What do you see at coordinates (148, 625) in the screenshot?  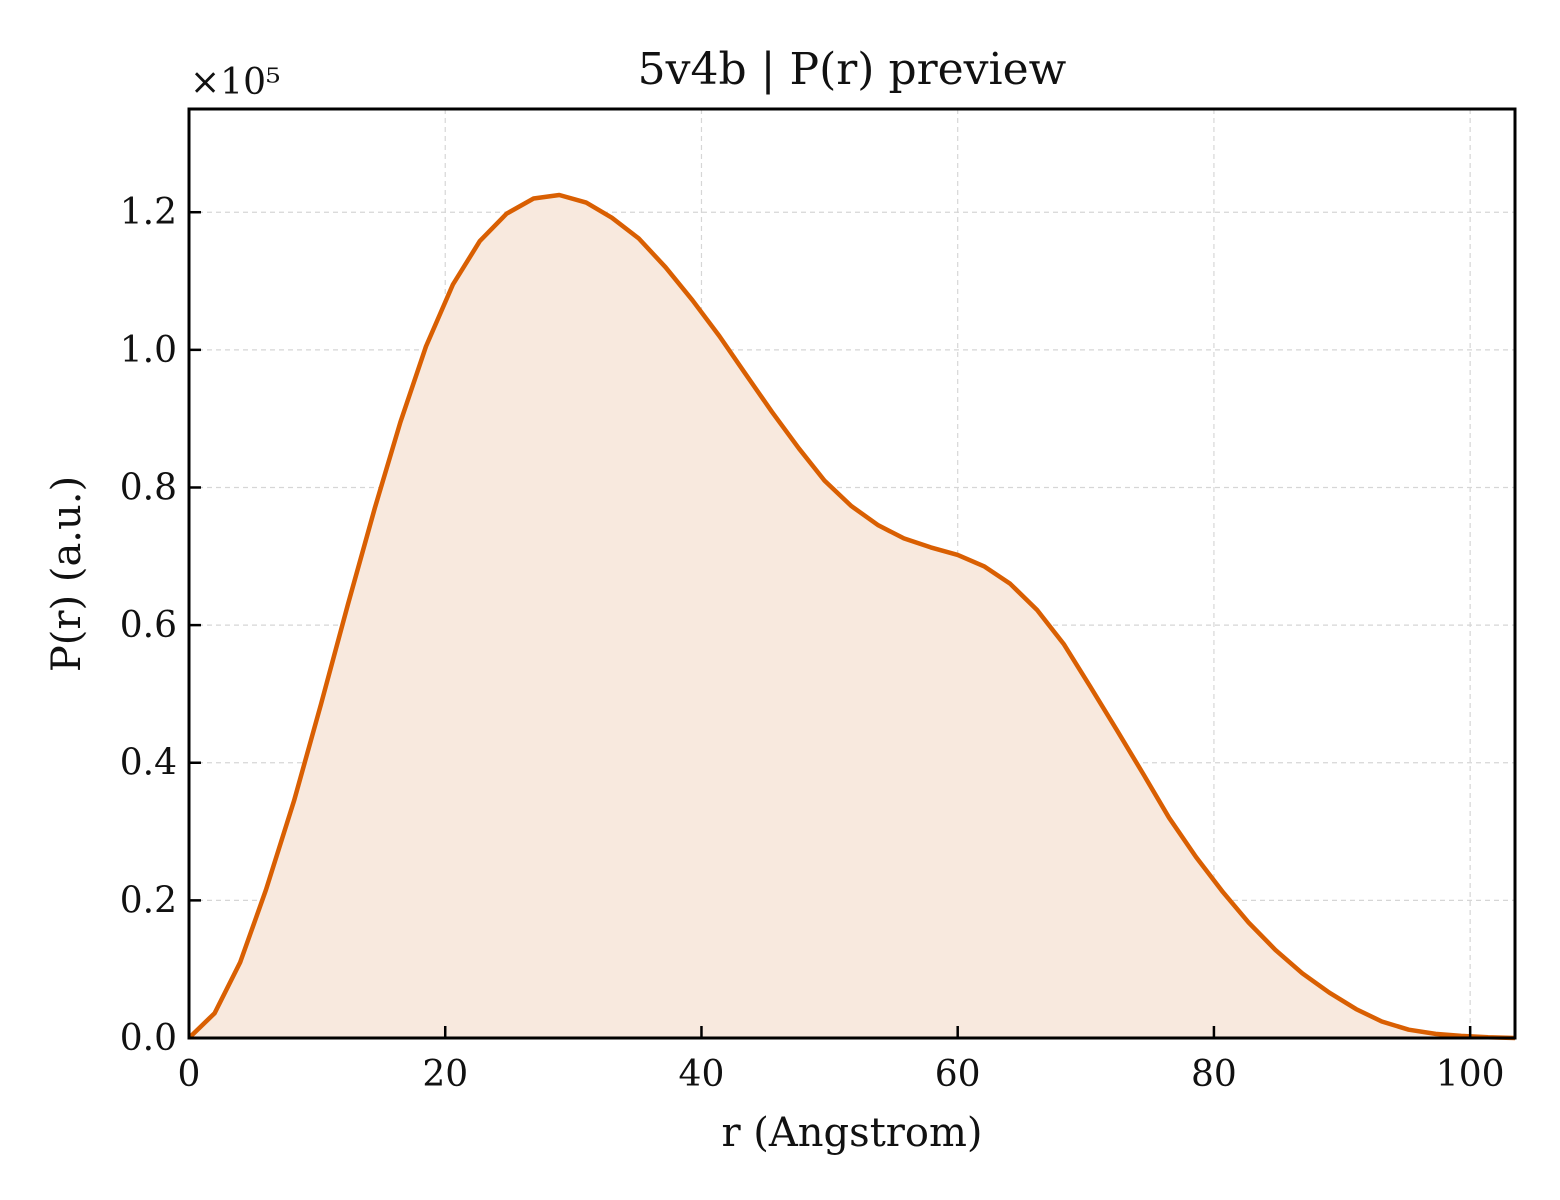 I see `y-tick-label: 0.6` at bounding box center [148, 625].